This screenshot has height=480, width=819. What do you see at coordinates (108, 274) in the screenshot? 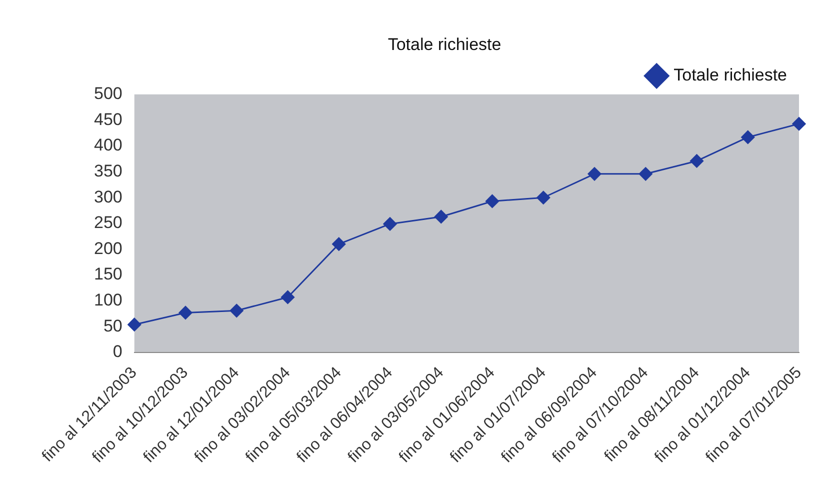
I see `y-tick-label: 150` at bounding box center [108, 274].